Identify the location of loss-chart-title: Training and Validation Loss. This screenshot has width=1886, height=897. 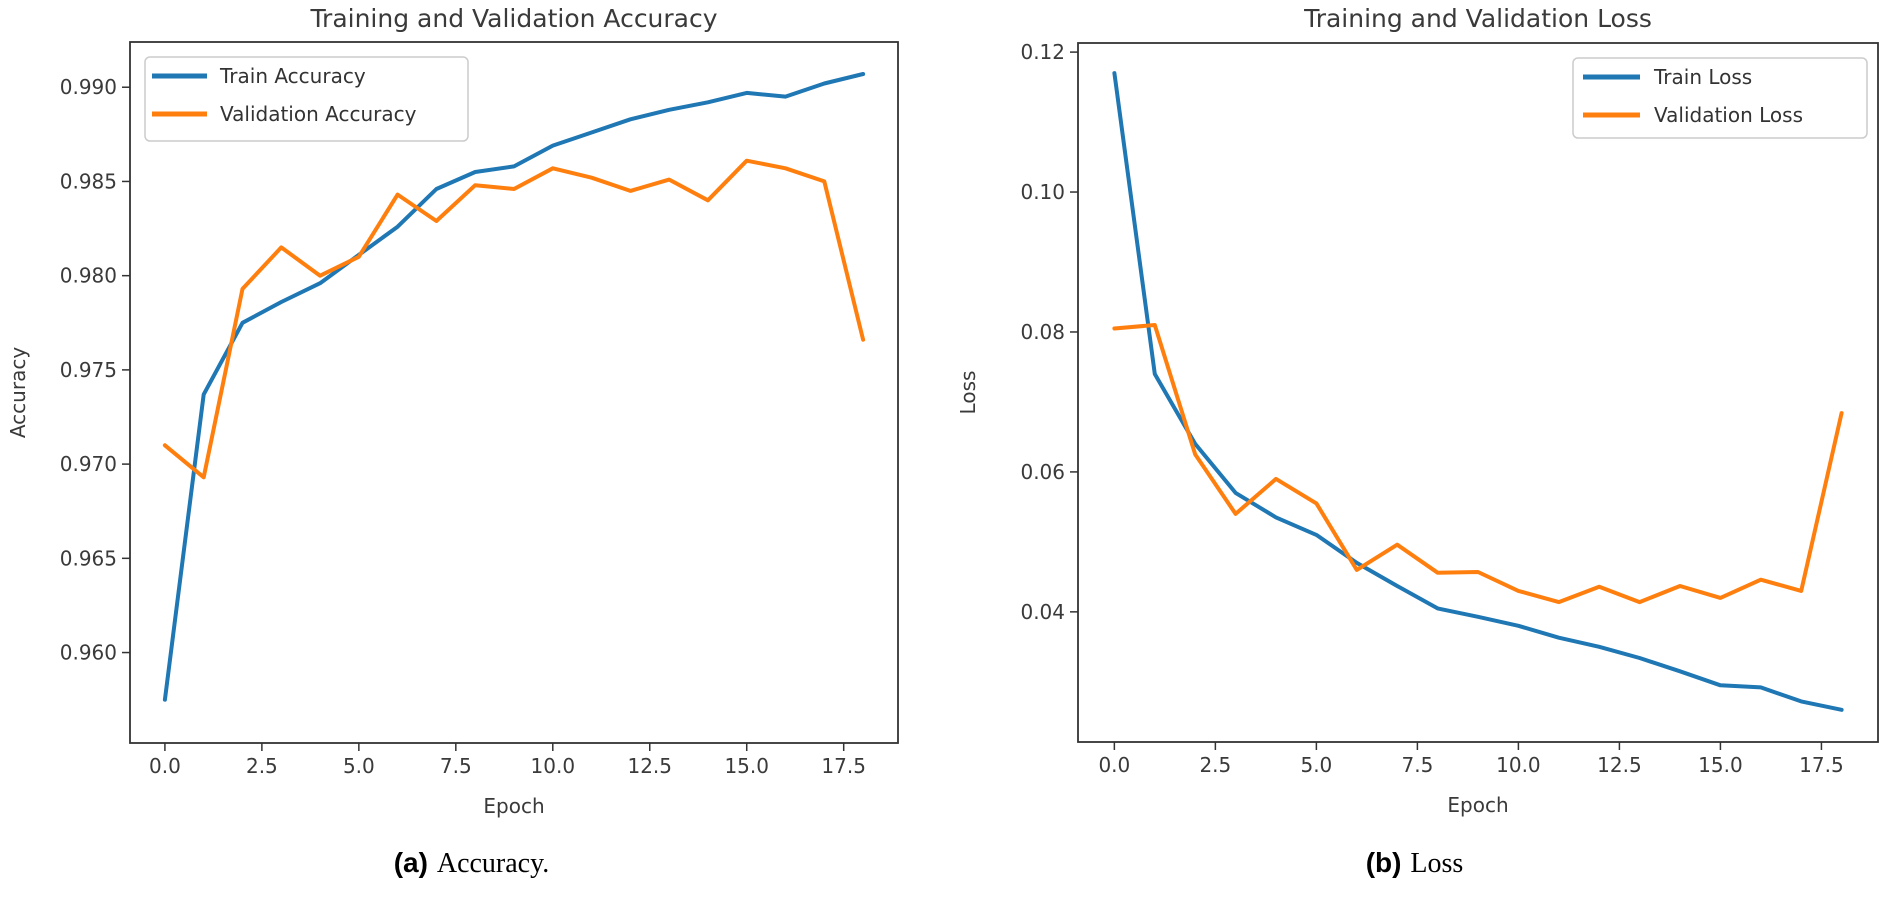
(1478, 18).